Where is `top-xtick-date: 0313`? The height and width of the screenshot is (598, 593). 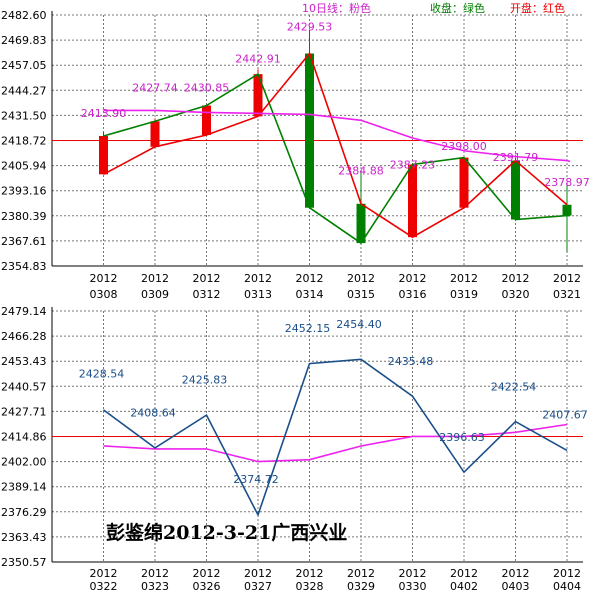 top-xtick-date: 0313 is located at coordinates (258, 294).